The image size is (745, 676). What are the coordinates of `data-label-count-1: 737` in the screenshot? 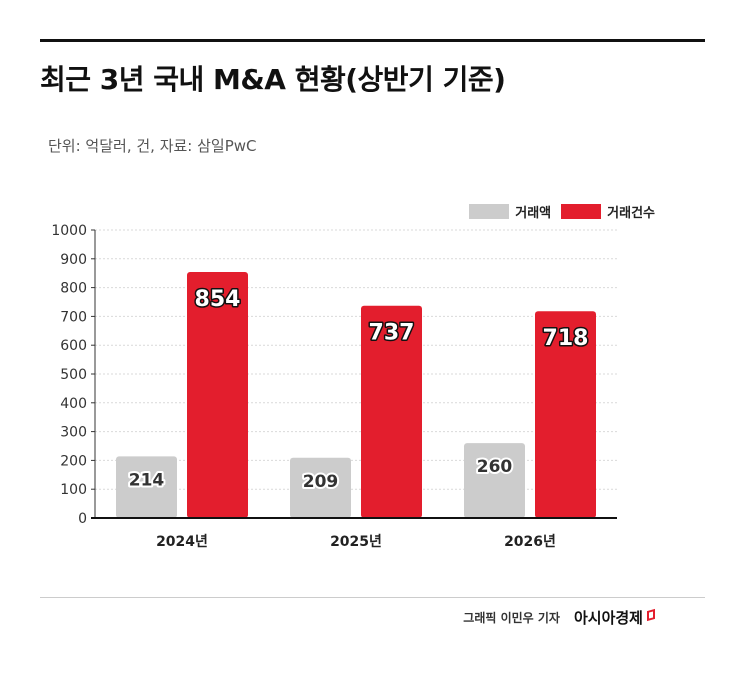 It's located at (392, 333).